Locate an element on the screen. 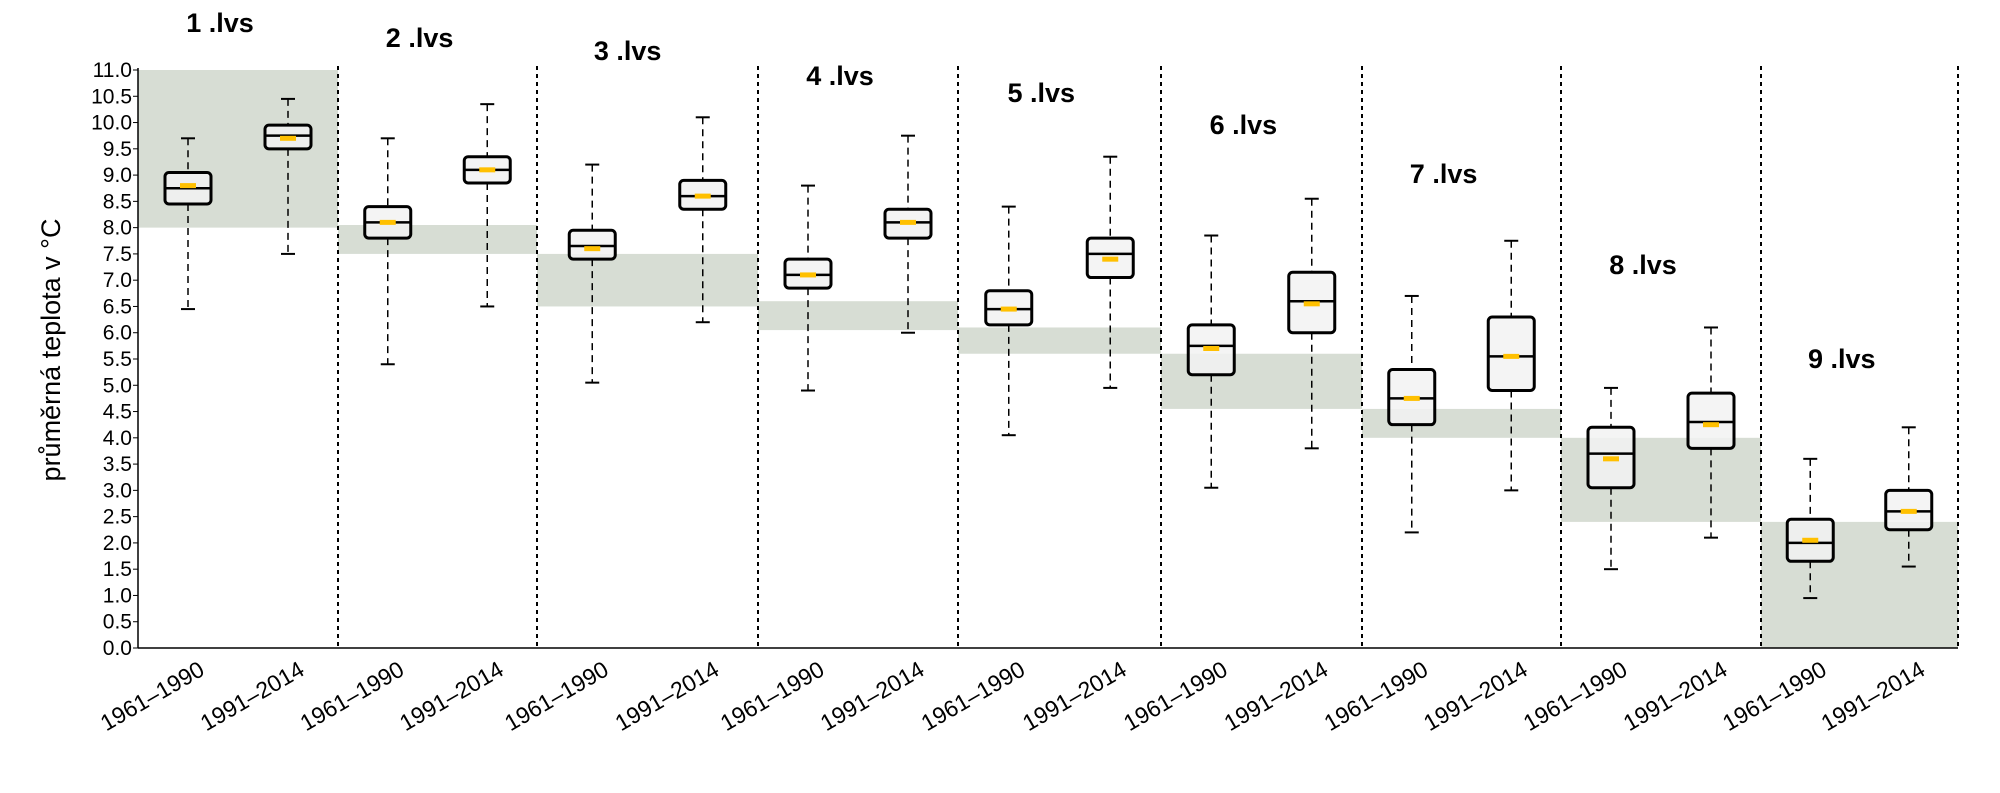 The width and height of the screenshot is (2000, 793). y-tick-label: 6.0 is located at coordinates (117, 333).